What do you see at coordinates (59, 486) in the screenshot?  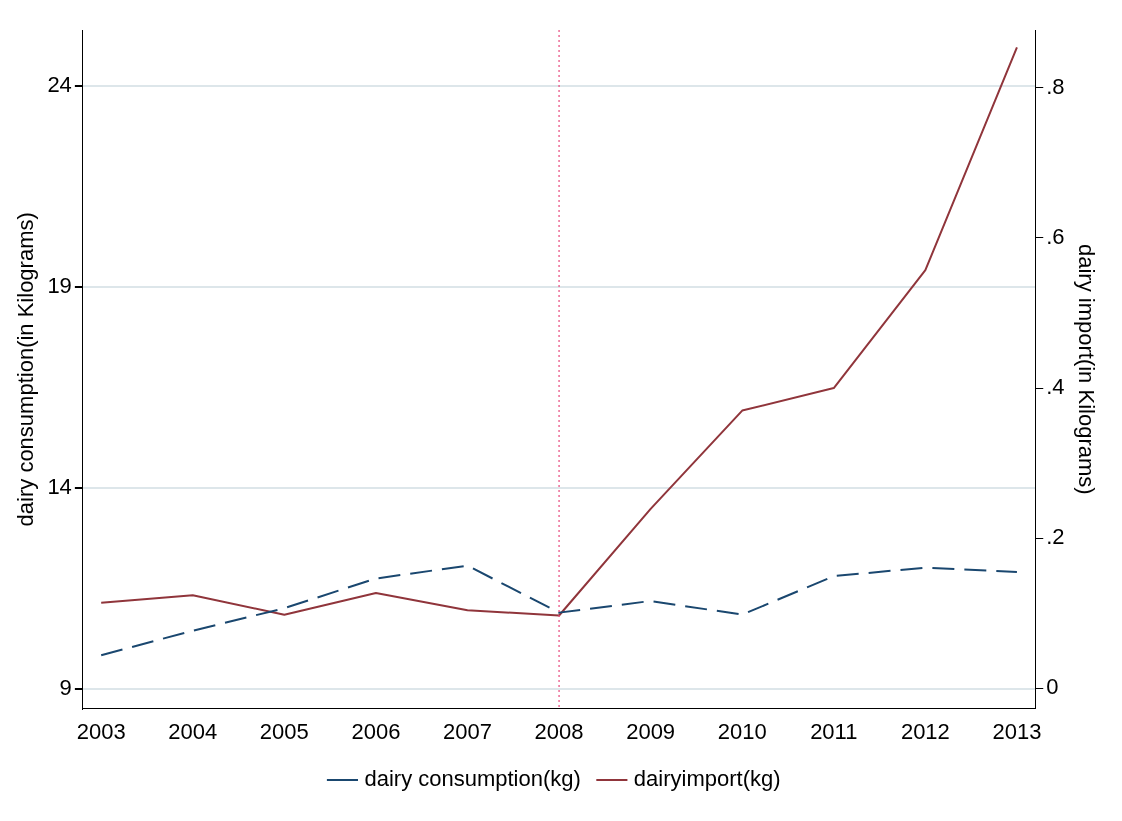 I see `y-tick-label: 14` at bounding box center [59, 486].